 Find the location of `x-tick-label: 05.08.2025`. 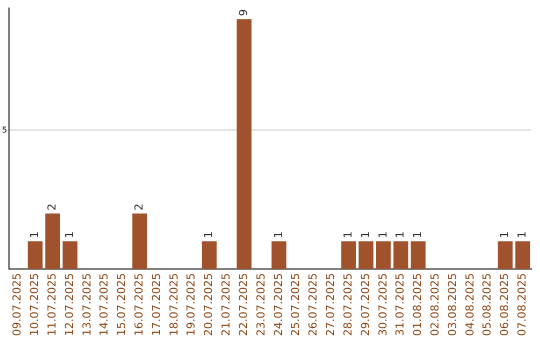

x-tick-label: 05.08.2025 is located at coordinates (487, 304).